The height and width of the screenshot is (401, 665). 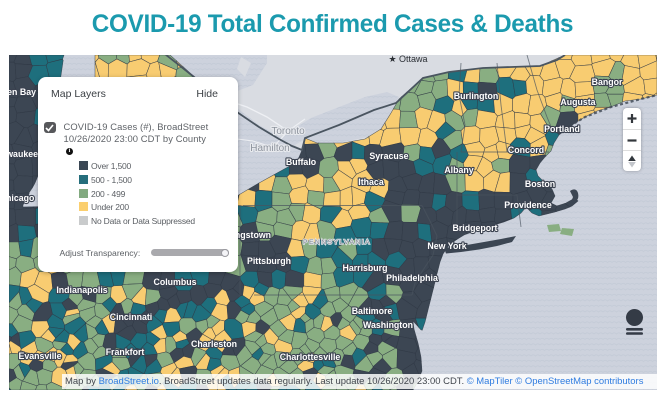 I want to click on svg-text: Hamilton, so click(x=269, y=148).